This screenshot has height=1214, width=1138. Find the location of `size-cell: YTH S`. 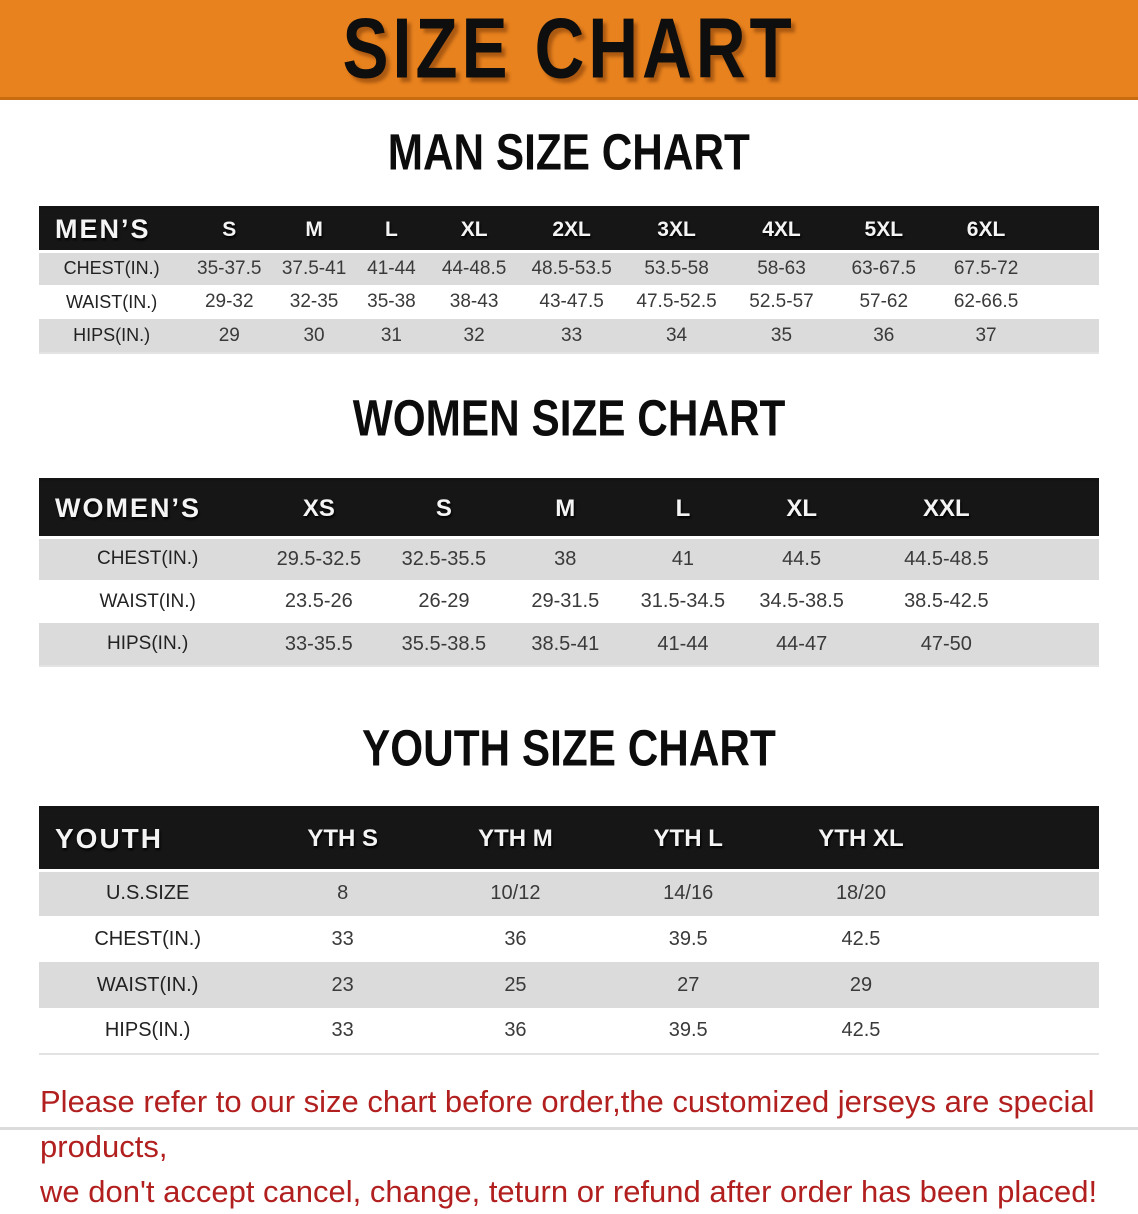

size-cell: YTH S is located at coordinates (343, 839).